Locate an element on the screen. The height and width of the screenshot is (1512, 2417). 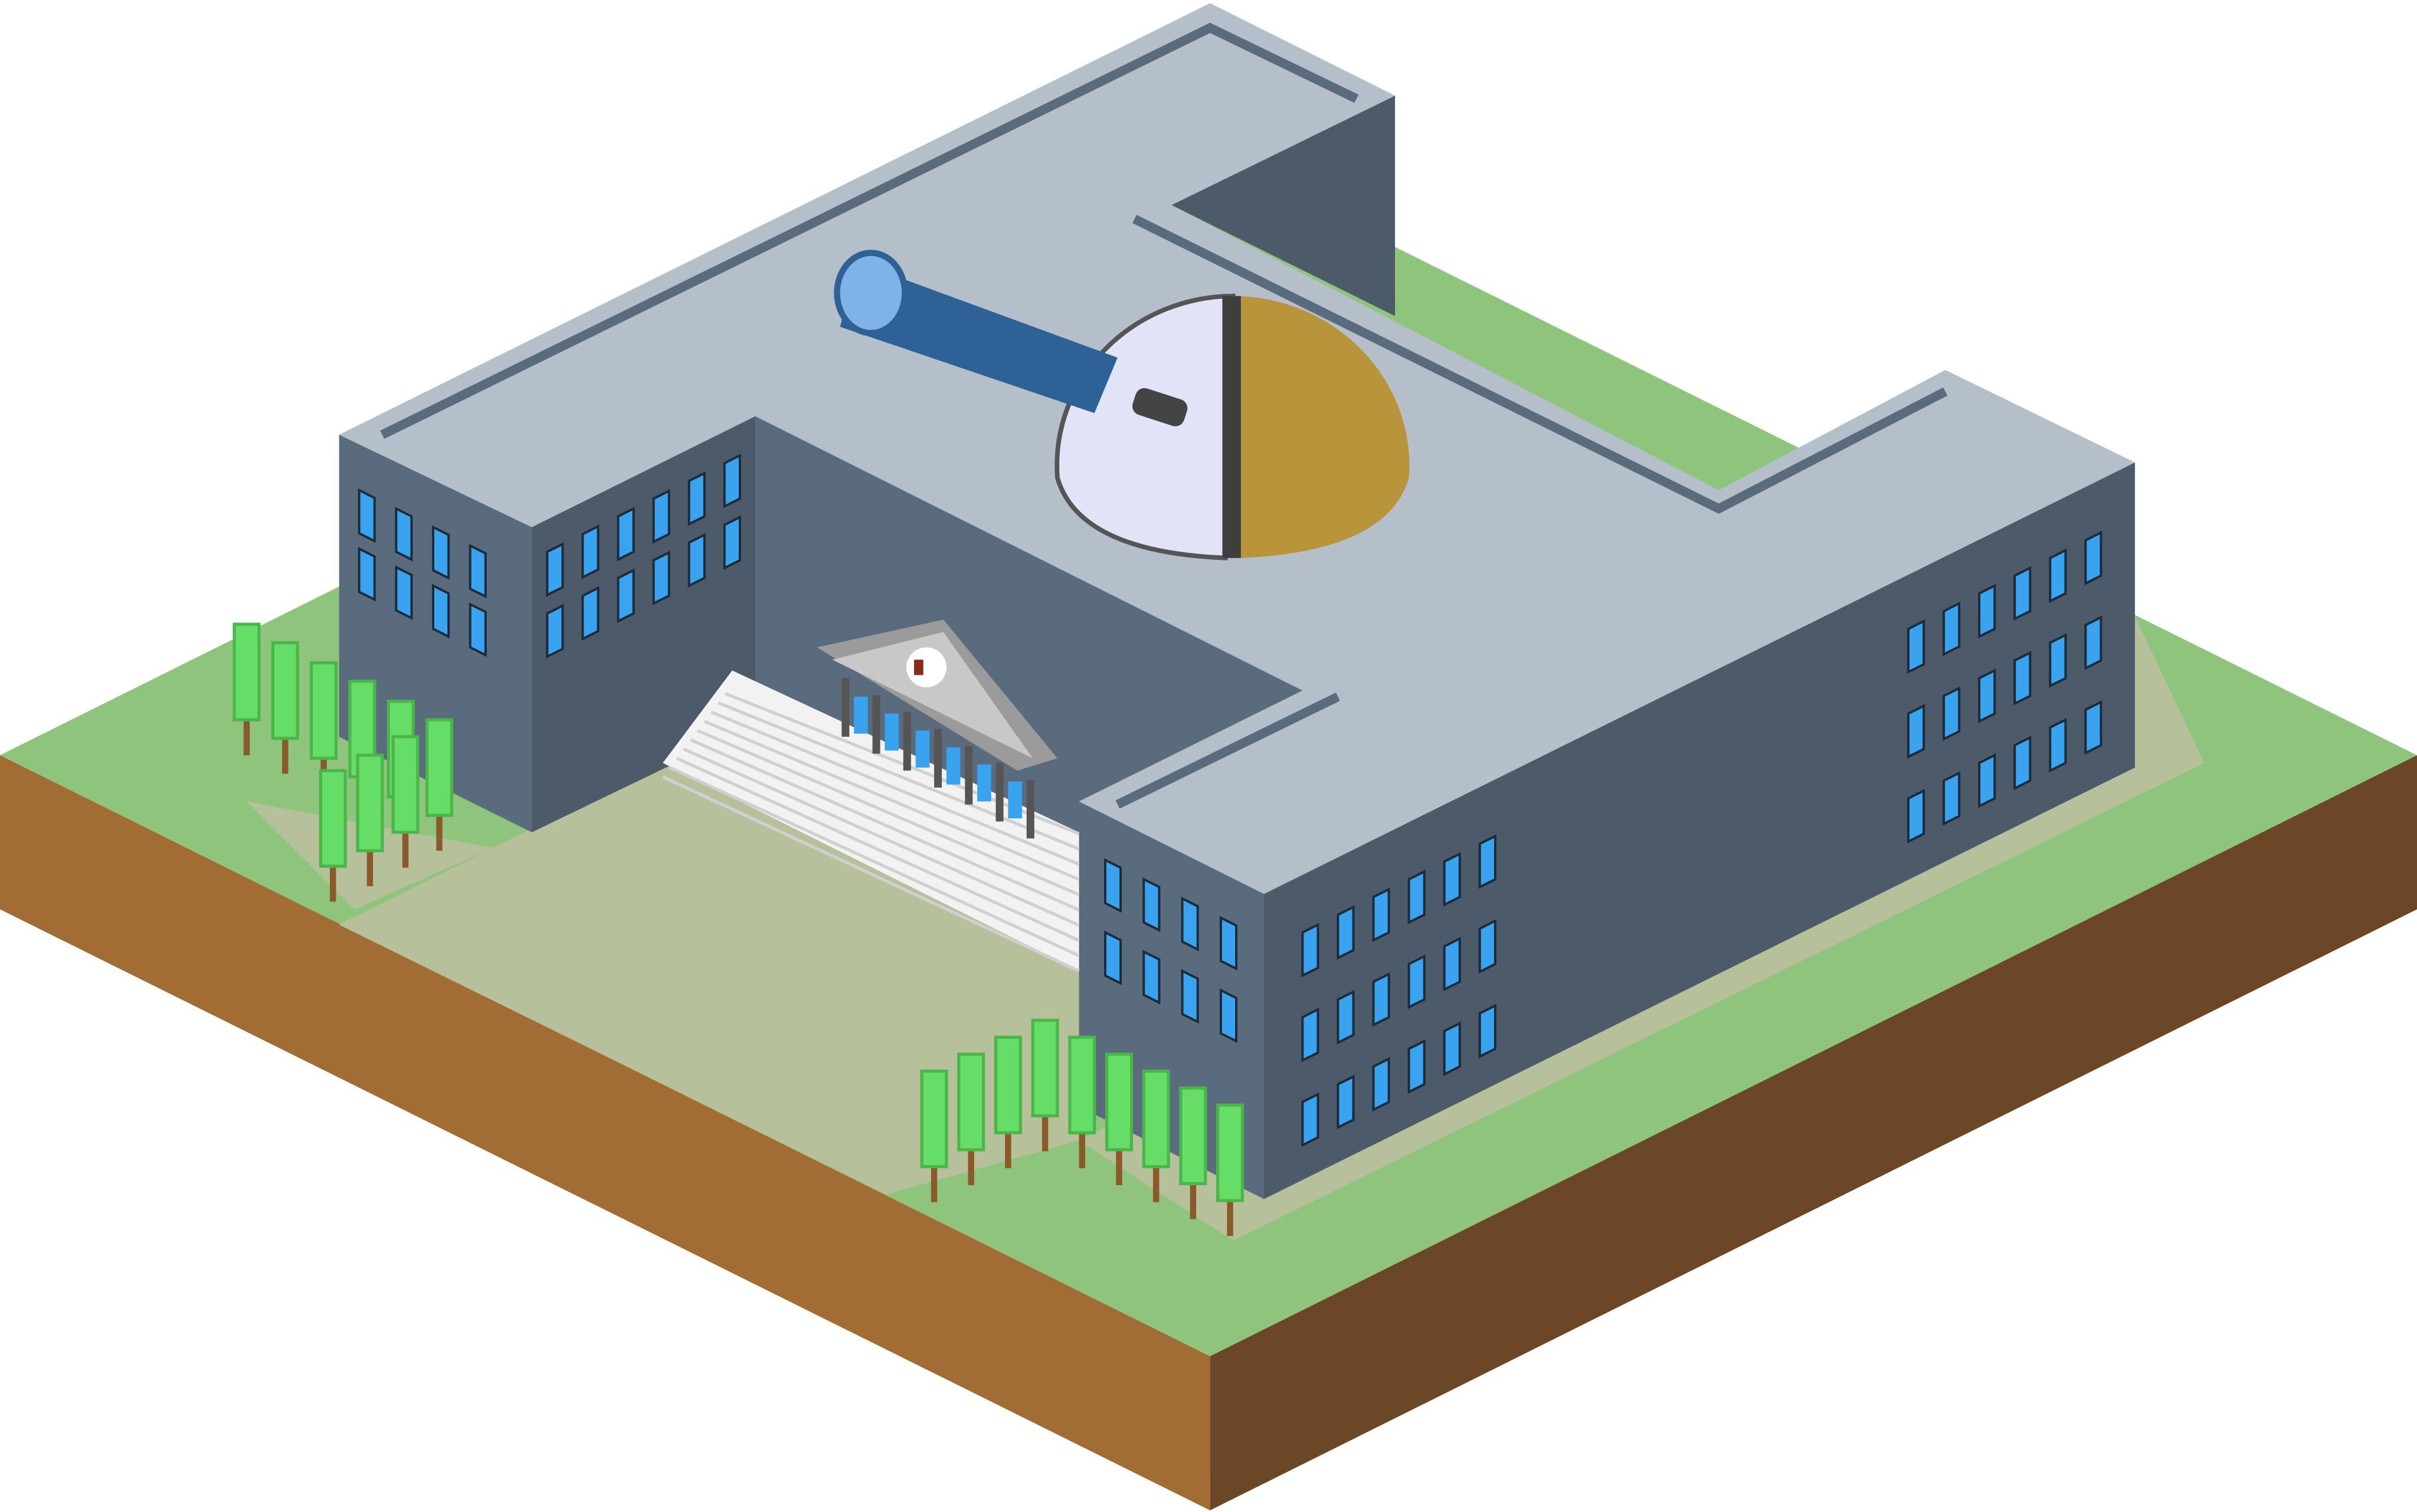
back-wall is located at coordinates (1283, 206).